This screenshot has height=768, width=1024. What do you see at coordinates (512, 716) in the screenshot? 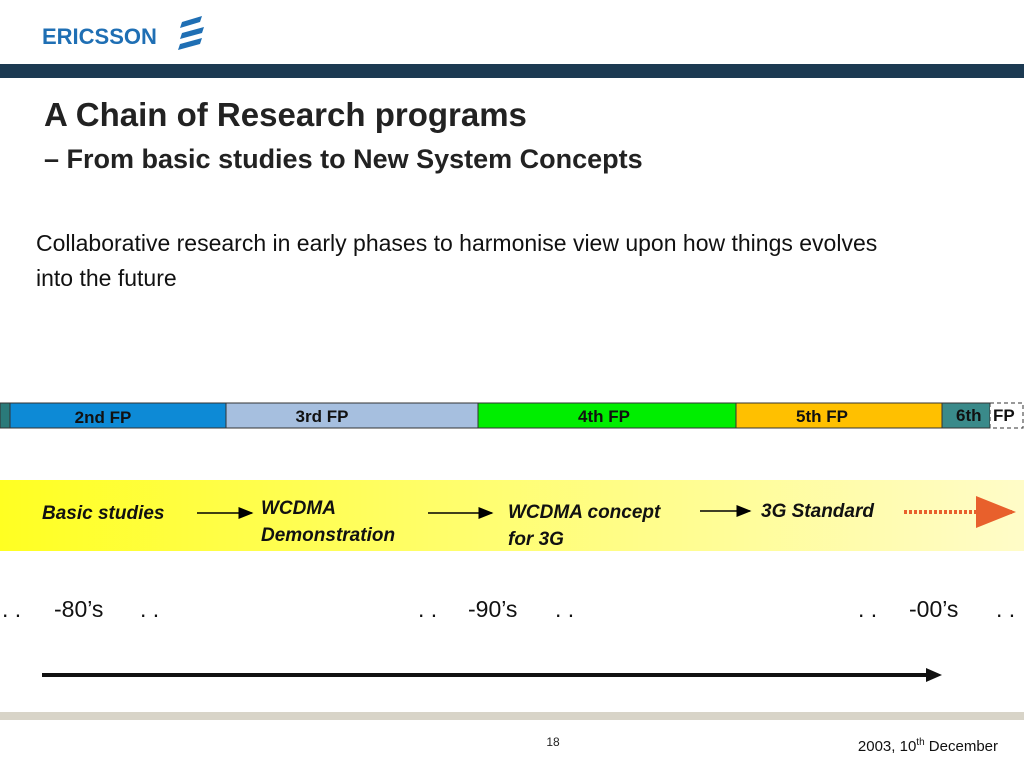
I see `footer-bar` at bounding box center [512, 716].